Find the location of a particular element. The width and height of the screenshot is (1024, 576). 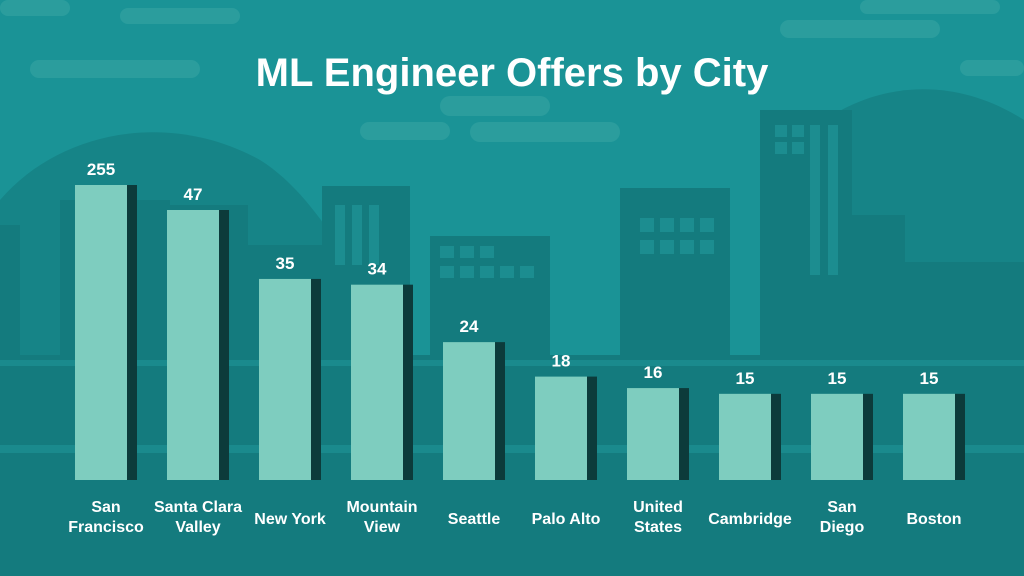

category-label: Cambridge is located at coordinates (750, 519).